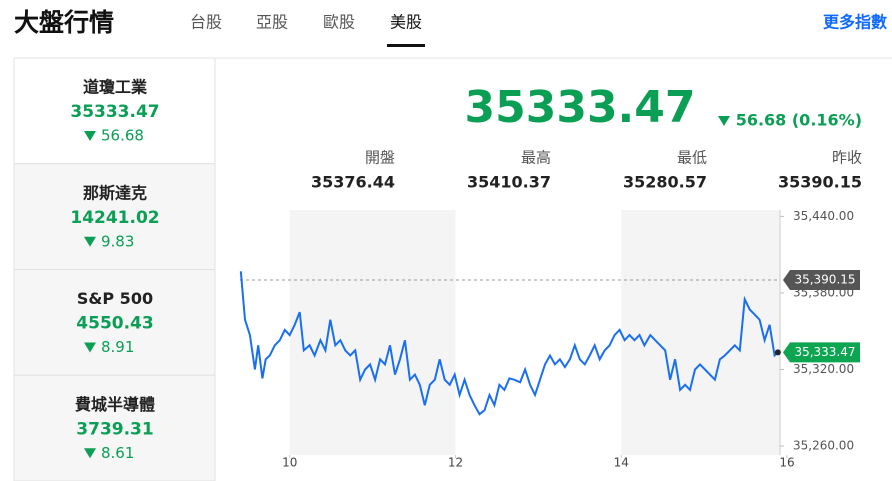 The width and height of the screenshot is (892, 481). Describe the element at coordinates (855, 22) in the screenshot. I see `more-link: 更多指數` at that location.